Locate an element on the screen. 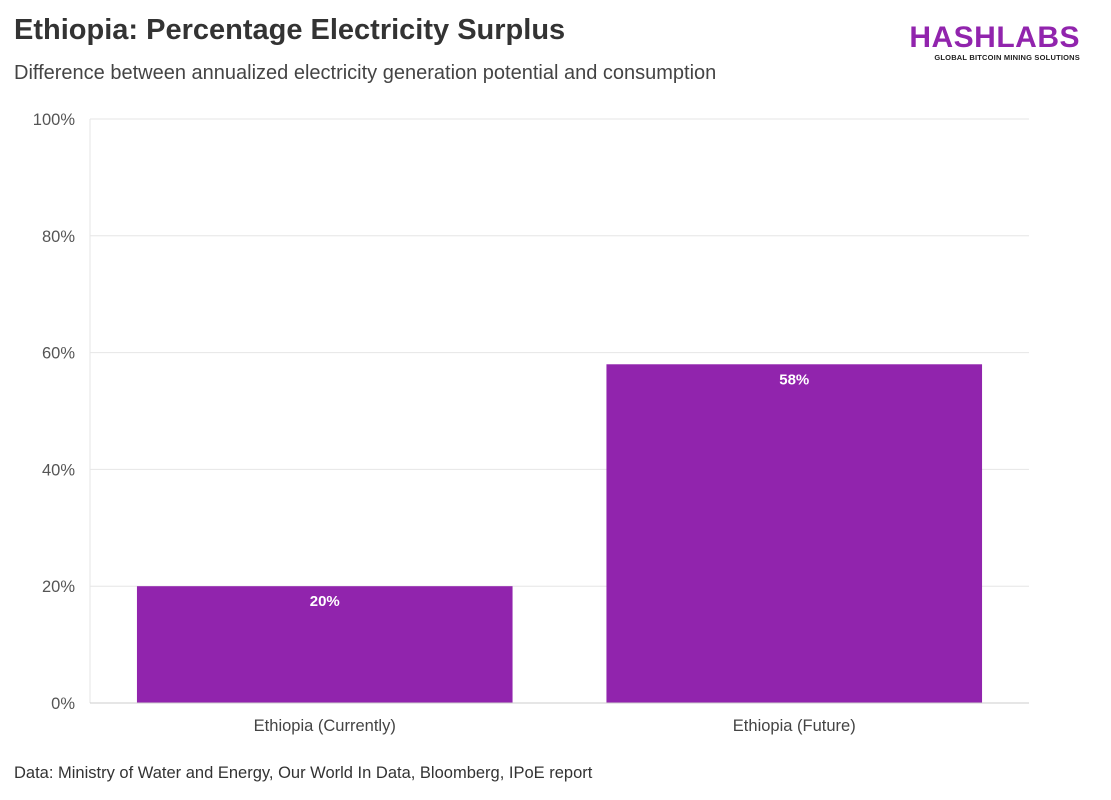 This screenshot has height=800, width=1111. bar-value-label: 20% is located at coordinates (325, 601).